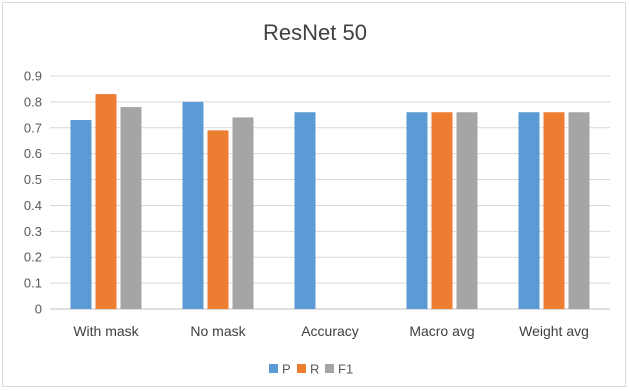 The image size is (630, 391). I want to click on legend-label-f1: F1, so click(345, 369).